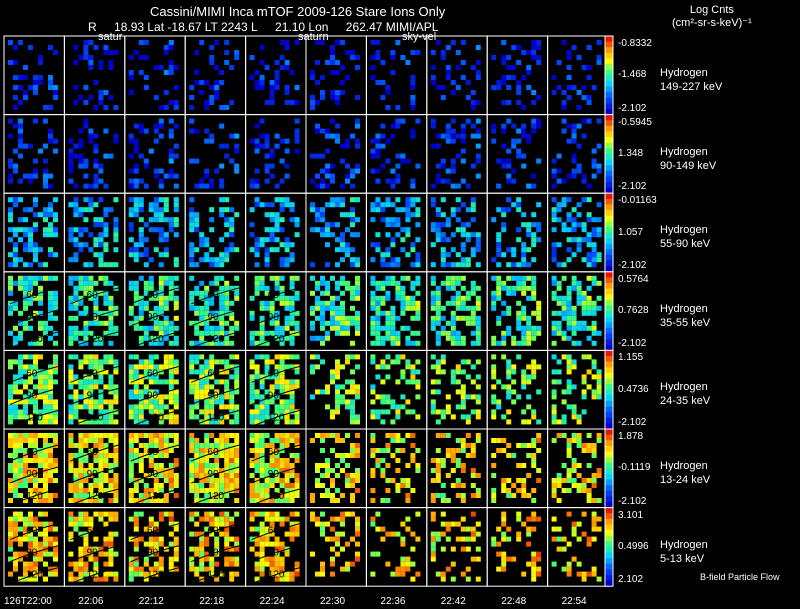 Image resolution: width=800 pixels, height=609 pixels. Describe the element at coordinates (574, 601) in the screenshot. I see `time-tick-label: 22:54` at that location.